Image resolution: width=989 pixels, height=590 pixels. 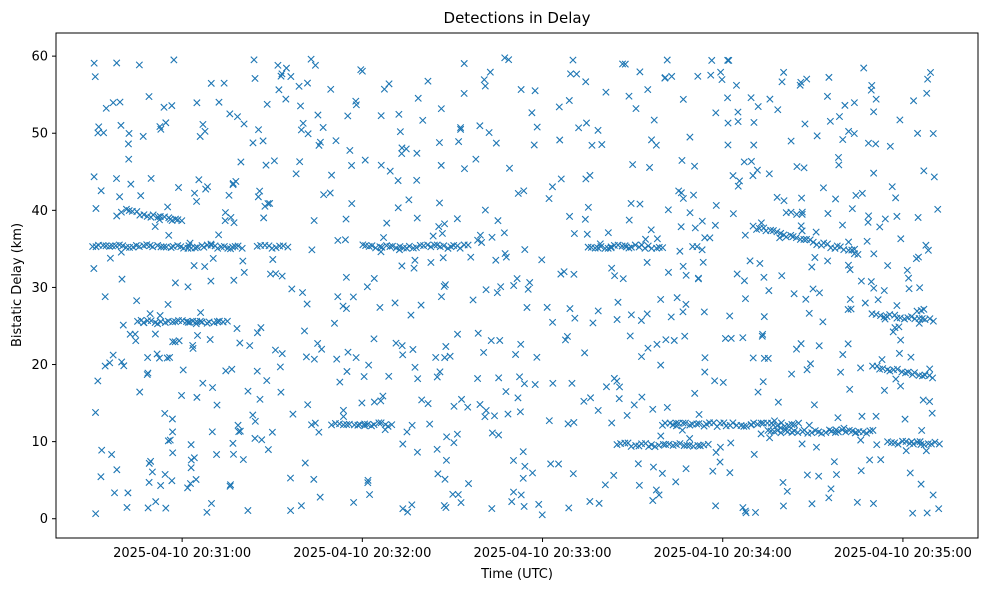 What do you see at coordinates (39, 442) in the screenshot?
I see `y-tick-label: 10` at bounding box center [39, 442].